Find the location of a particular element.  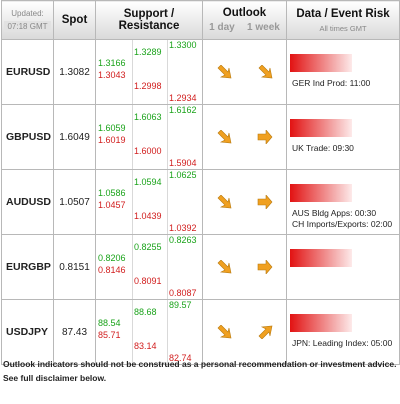

support-level-1: 0.8206 is located at coordinates (112, 258).